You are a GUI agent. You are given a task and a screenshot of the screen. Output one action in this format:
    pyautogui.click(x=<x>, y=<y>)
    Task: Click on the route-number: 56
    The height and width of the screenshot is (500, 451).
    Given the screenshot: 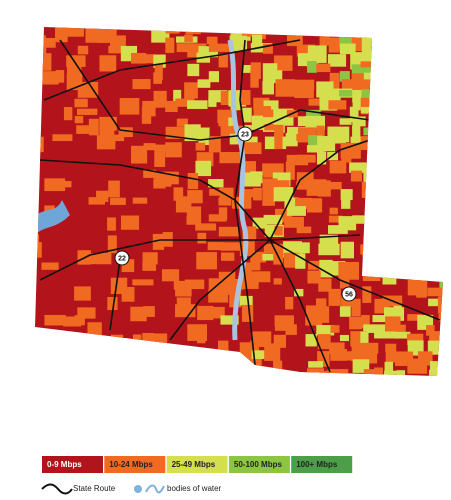 What is the action you would take?
    pyautogui.click(x=349, y=294)
    